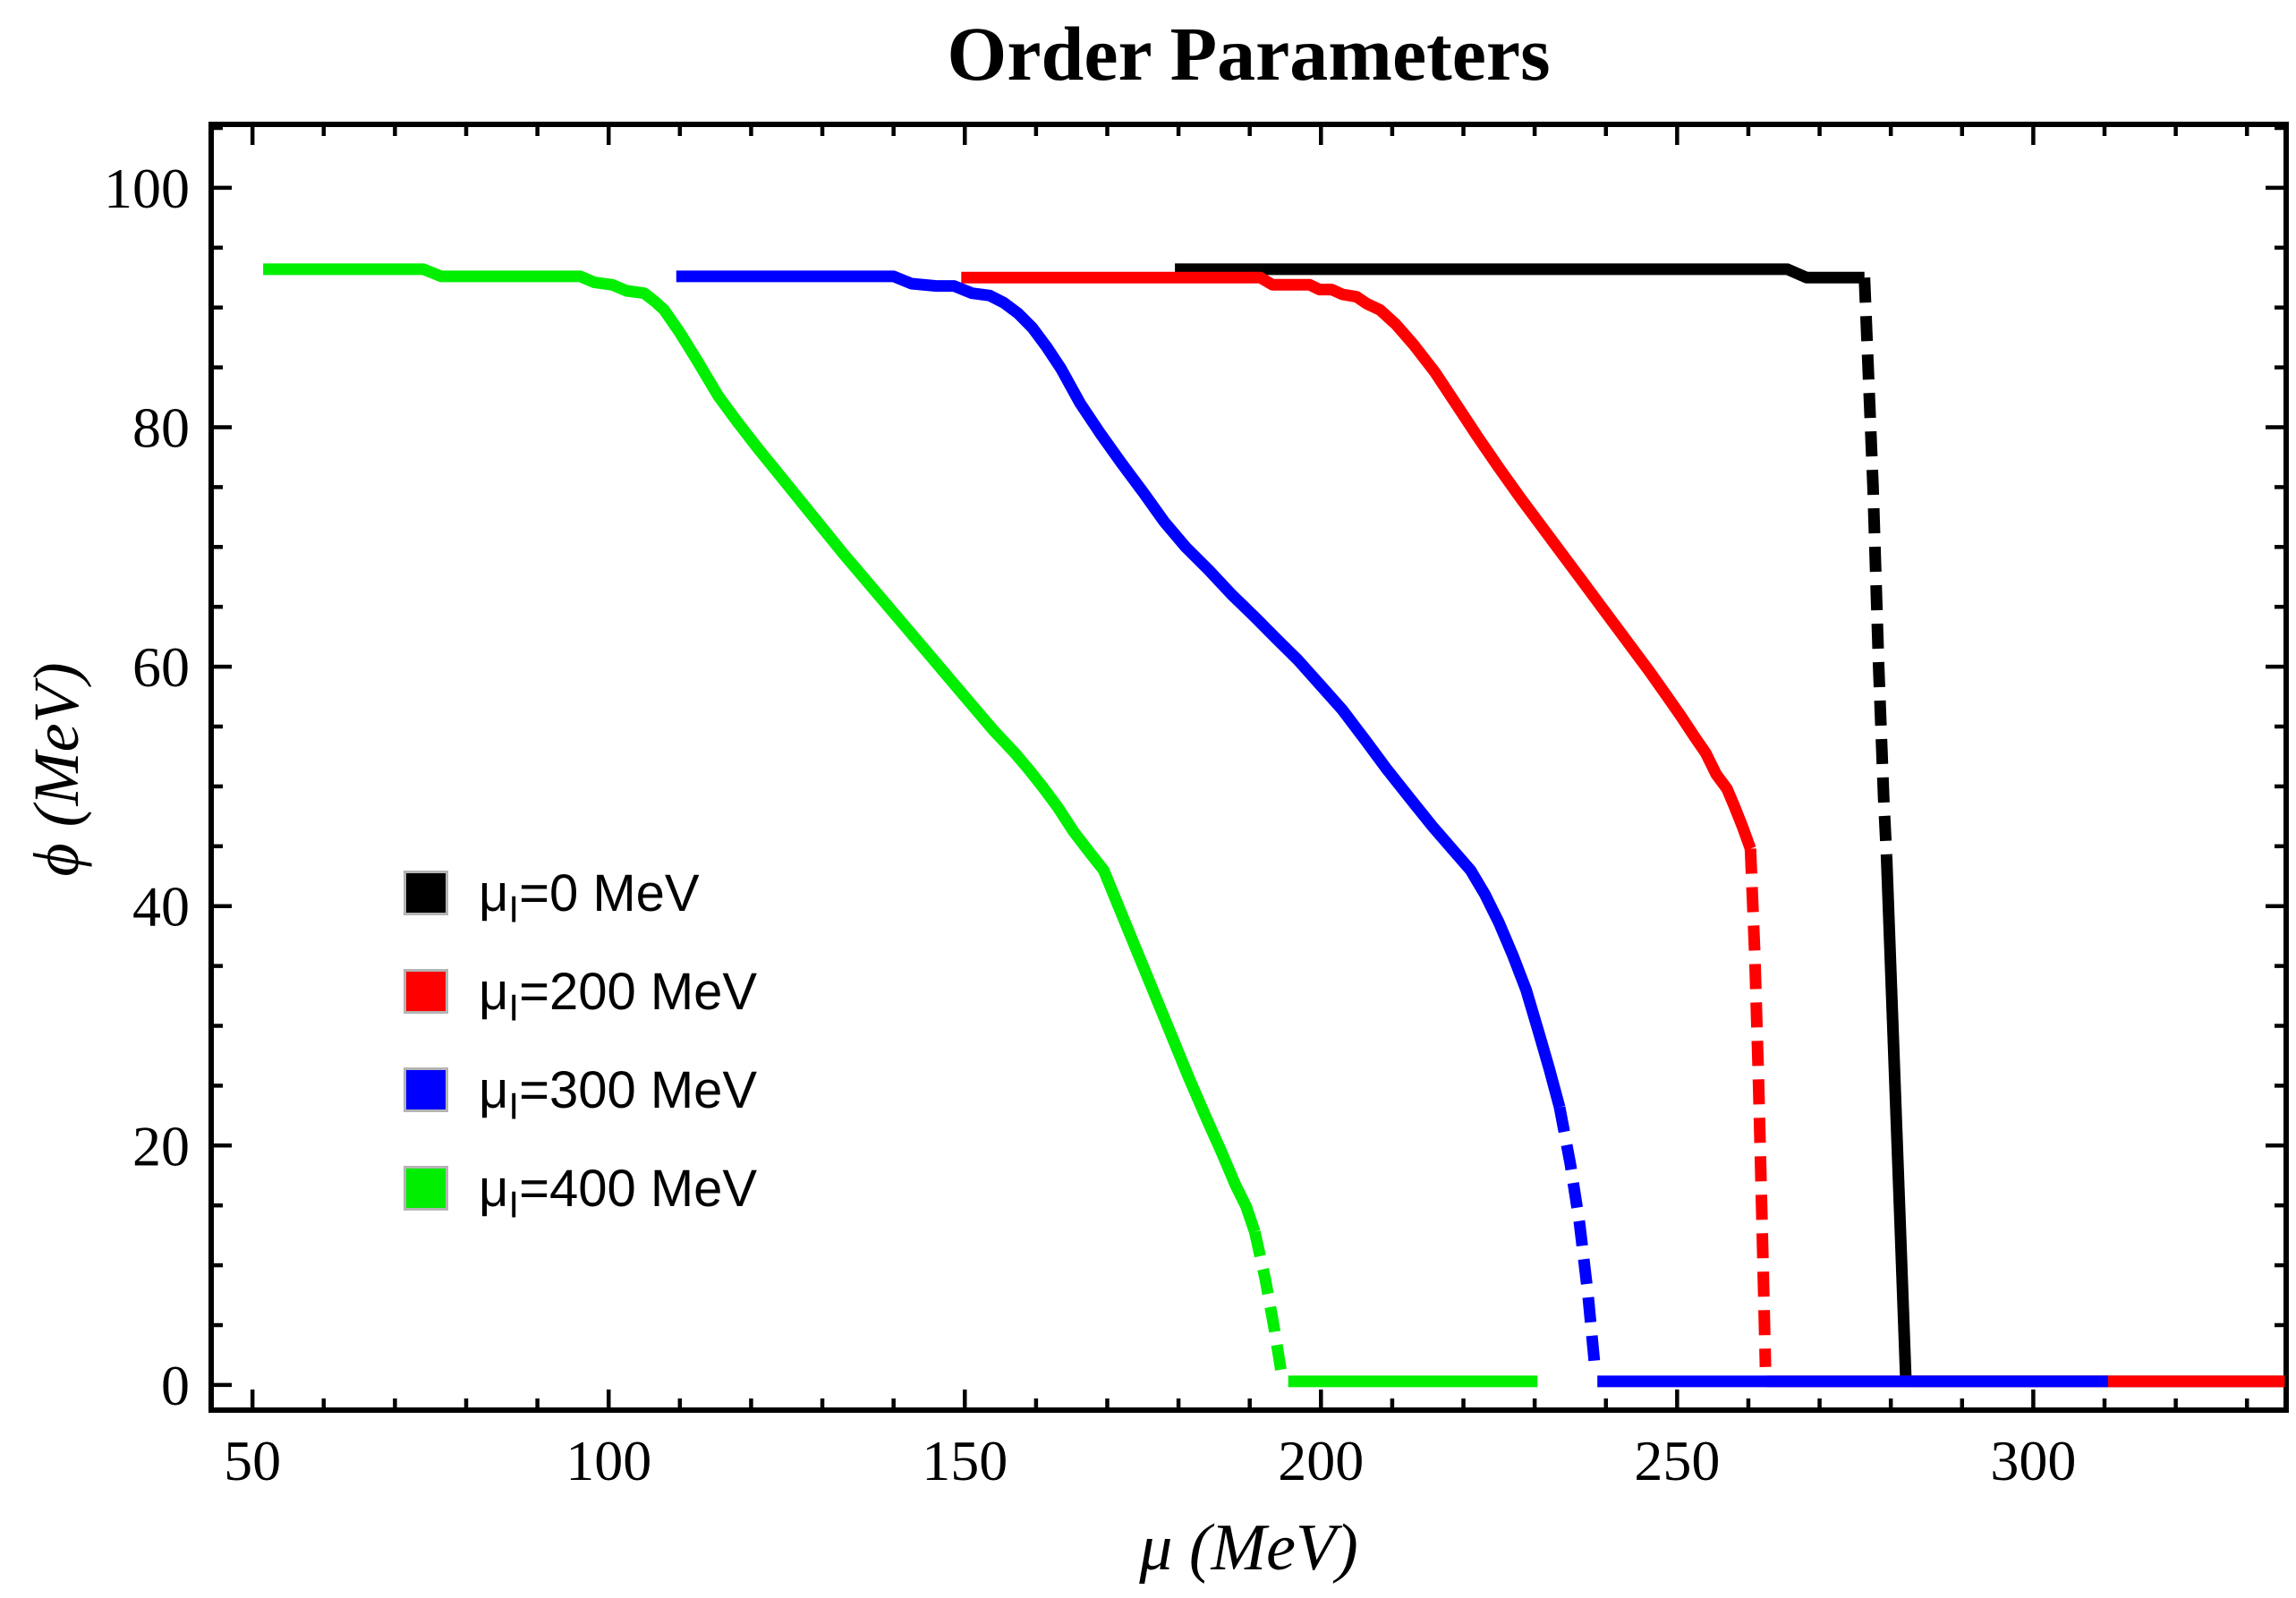  What do you see at coordinates (618, 1093) in the screenshot?
I see `legend-label: μI=300 MeV` at bounding box center [618, 1093].